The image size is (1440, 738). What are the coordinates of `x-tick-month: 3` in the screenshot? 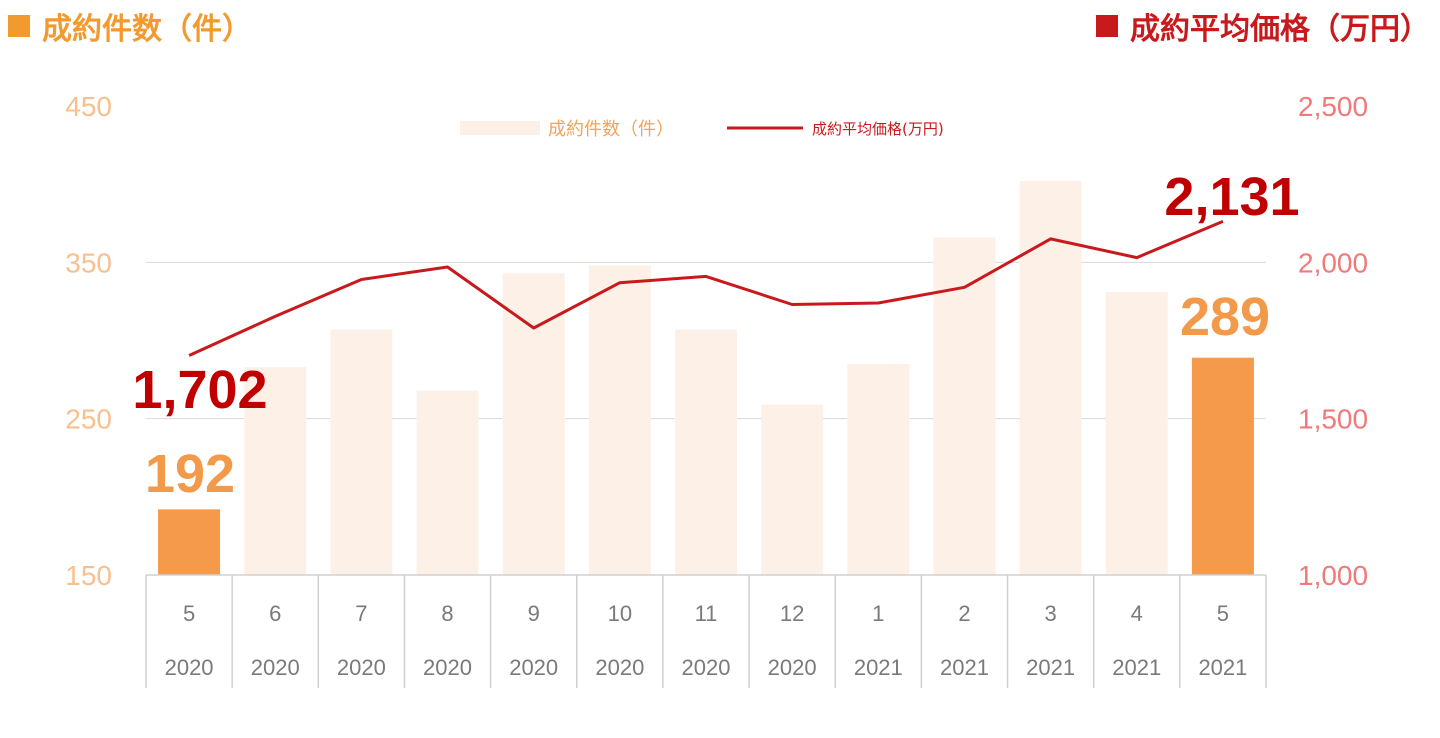 It's located at (1050, 613).